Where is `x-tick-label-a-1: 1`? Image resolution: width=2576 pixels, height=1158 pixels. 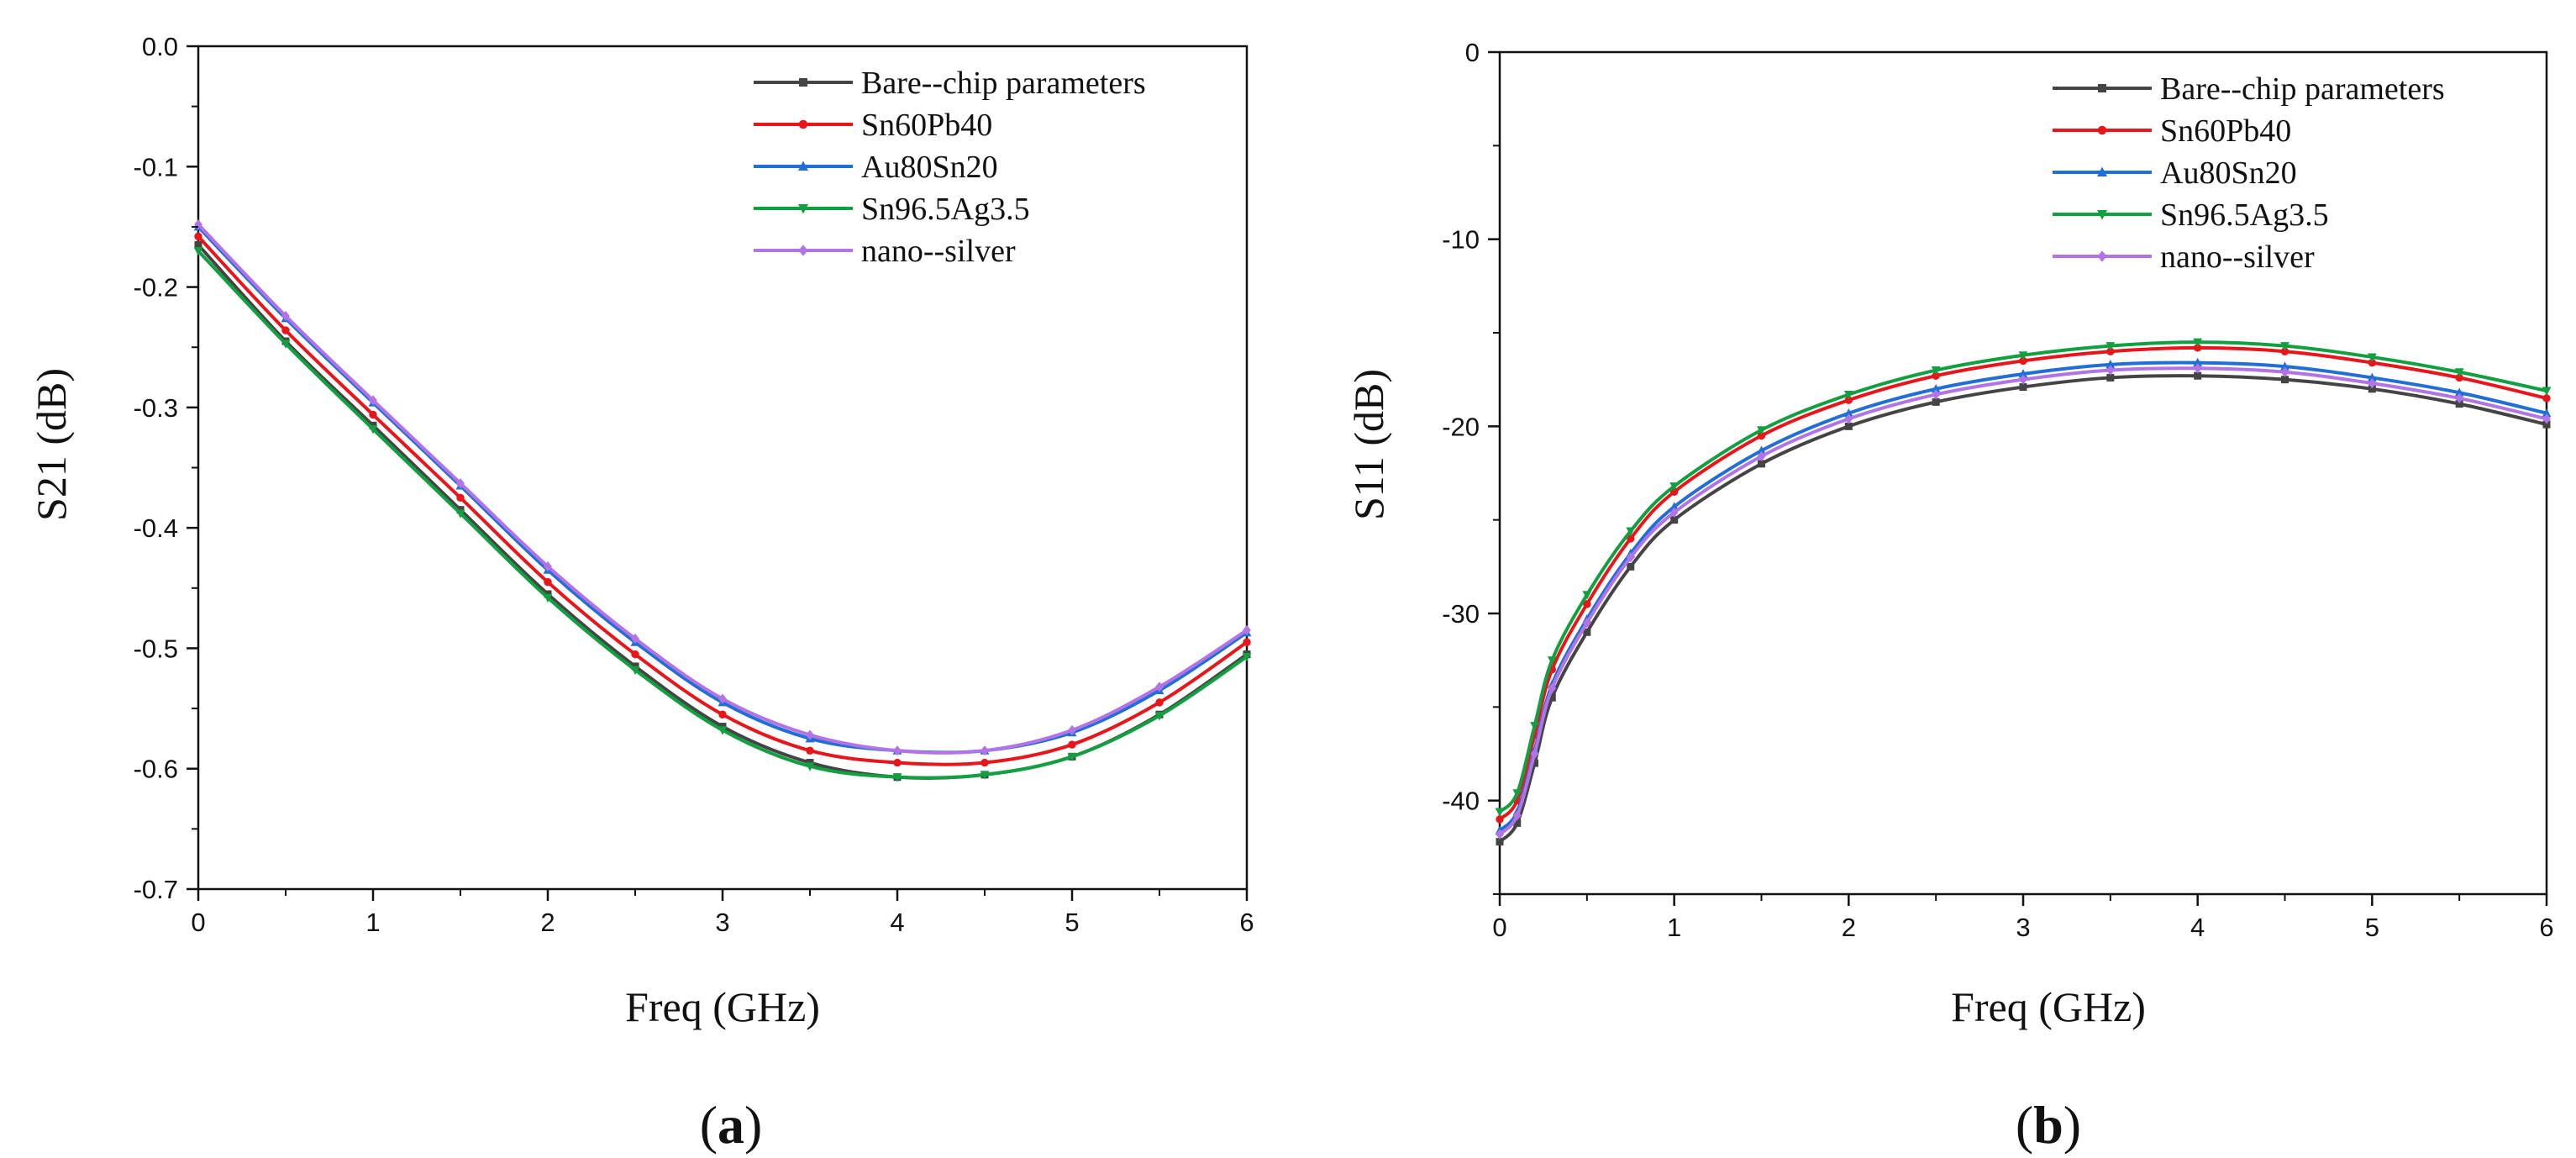
x-tick-label-a-1: 1 is located at coordinates (372, 923).